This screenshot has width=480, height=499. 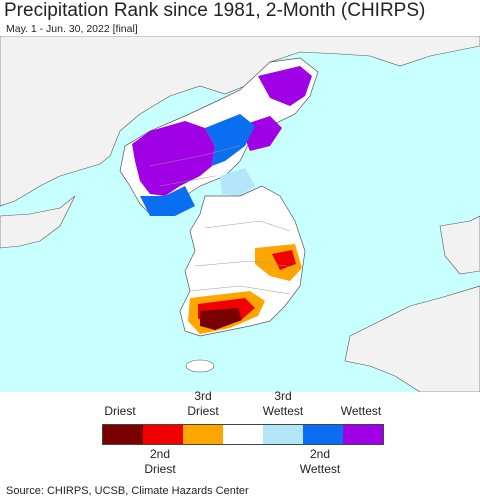 What do you see at coordinates (230, 140) in the screenshot?
I see `nk-2nd-wettest-area` at bounding box center [230, 140].